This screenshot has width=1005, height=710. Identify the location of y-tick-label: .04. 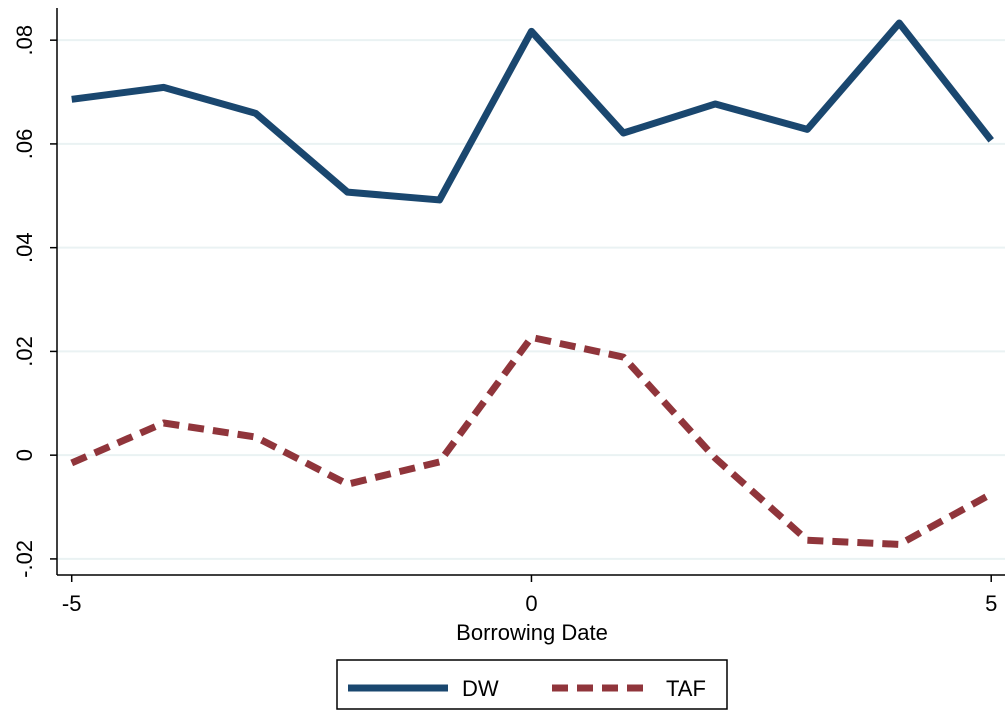
(24, 247).